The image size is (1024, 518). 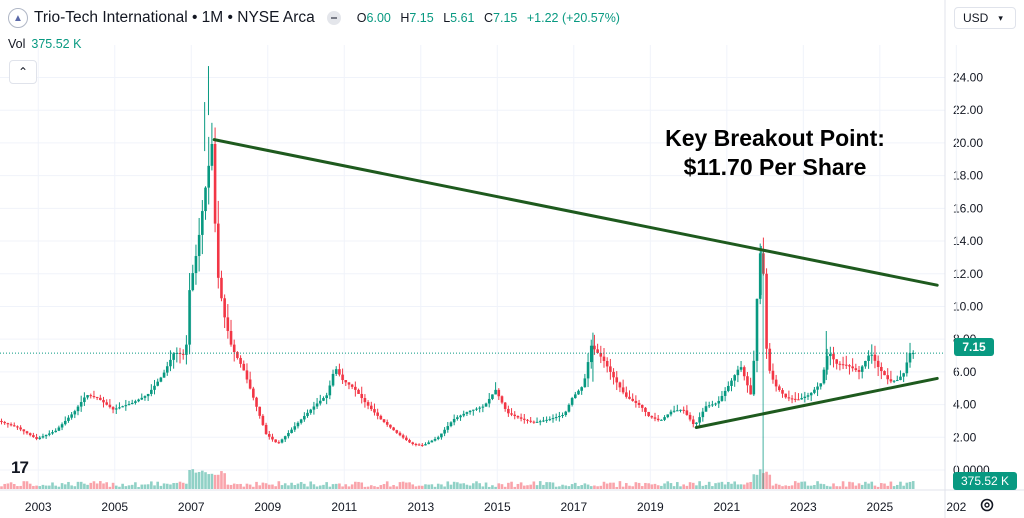 I want to click on currency-selector: USD ▾, so click(x=985, y=18).